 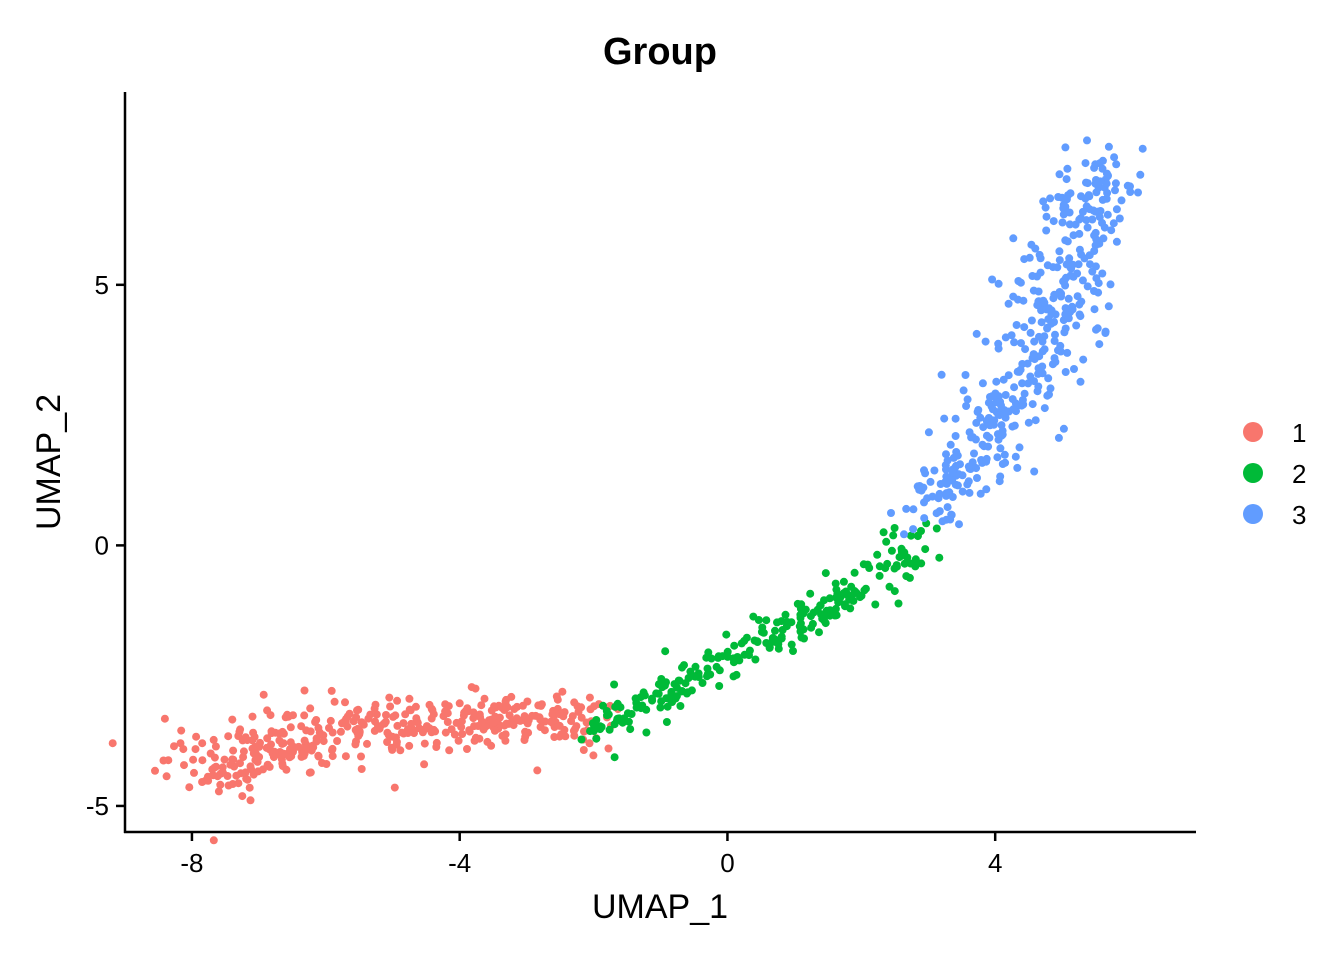 I want to click on x-tick-label: -4, so click(x=459, y=863).